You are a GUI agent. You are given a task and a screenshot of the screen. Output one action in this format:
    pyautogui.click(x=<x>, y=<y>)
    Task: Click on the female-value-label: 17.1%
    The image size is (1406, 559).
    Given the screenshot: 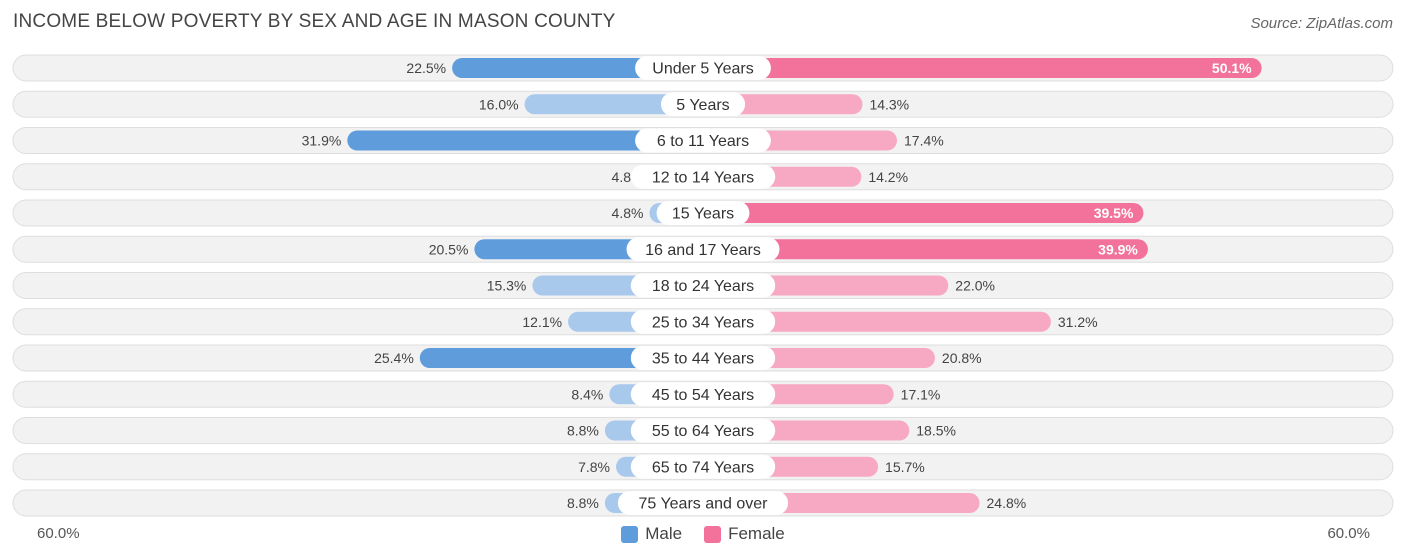 What is the action you would take?
    pyautogui.click(x=921, y=394)
    